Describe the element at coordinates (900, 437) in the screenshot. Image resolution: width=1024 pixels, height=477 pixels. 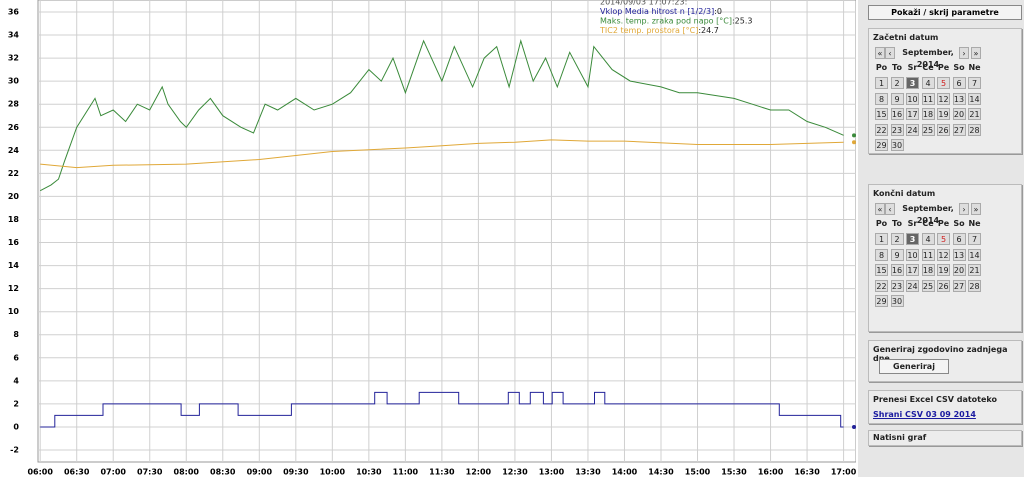
I see `print-label: Natisni graf` at that location.